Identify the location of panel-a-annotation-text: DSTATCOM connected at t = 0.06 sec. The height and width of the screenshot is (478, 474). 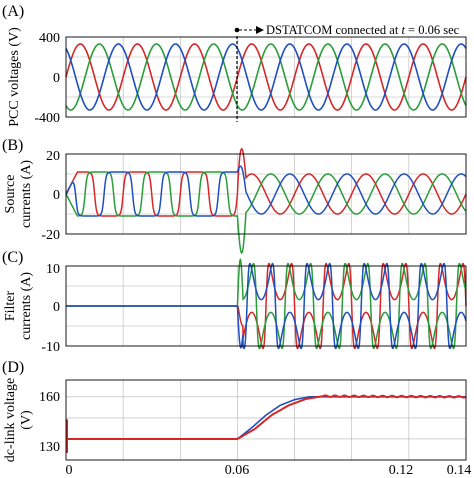
(363, 30).